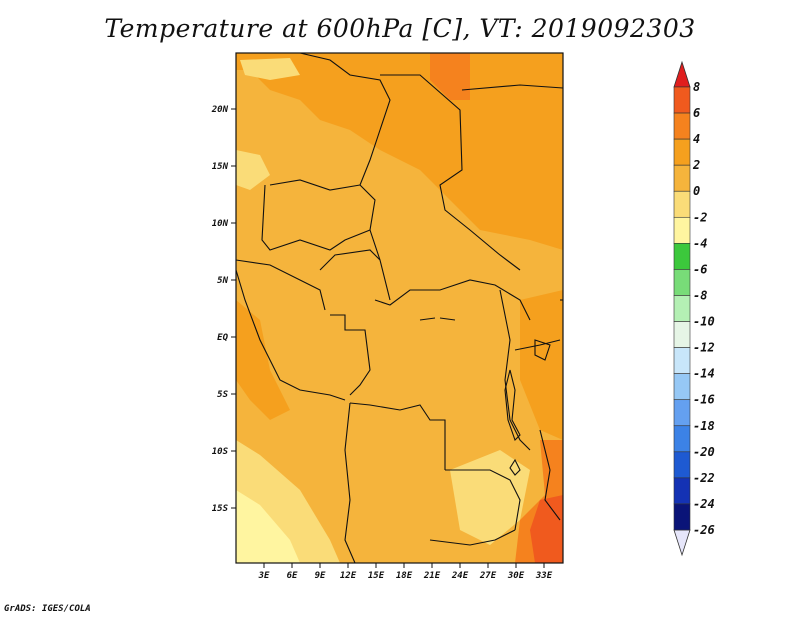 The height and width of the screenshot is (618, 800). Describe the element at coordinates (220, 452) in the screenshot. I see `y-tick-label: 10S` at that location.